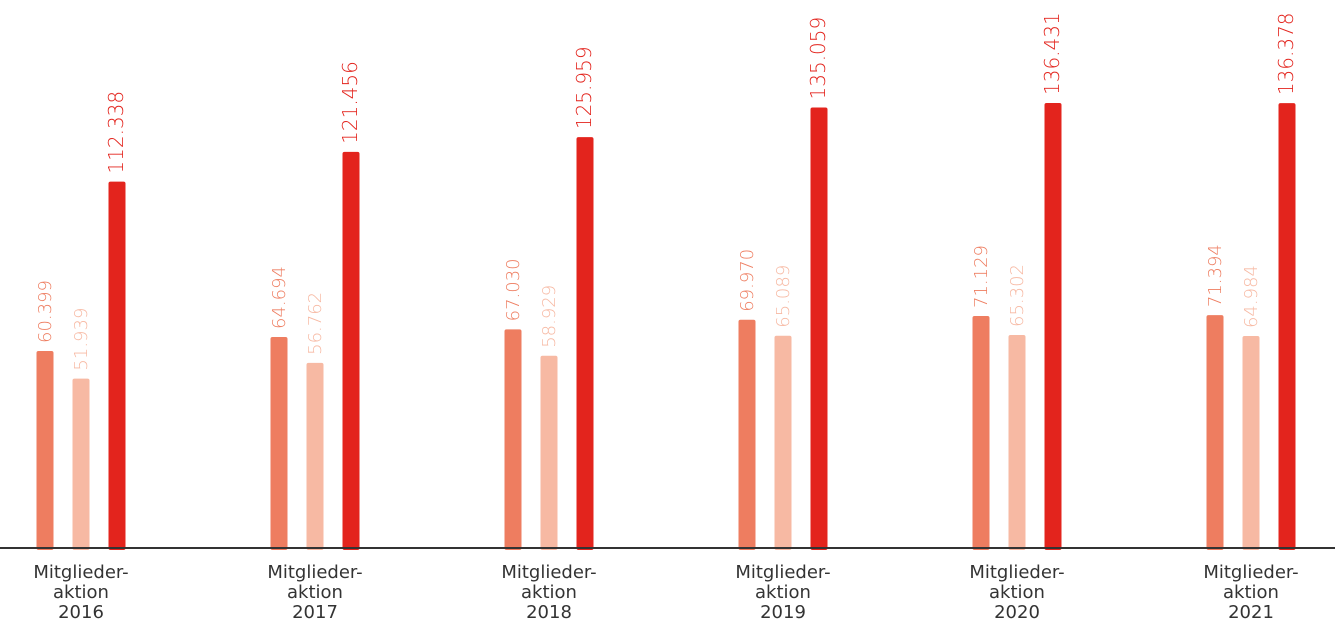 The image size is (1335, 636). Describe the element at coordinates (818, 58) in the screenshot. I see `bar-value-label: 135.059` at that location.